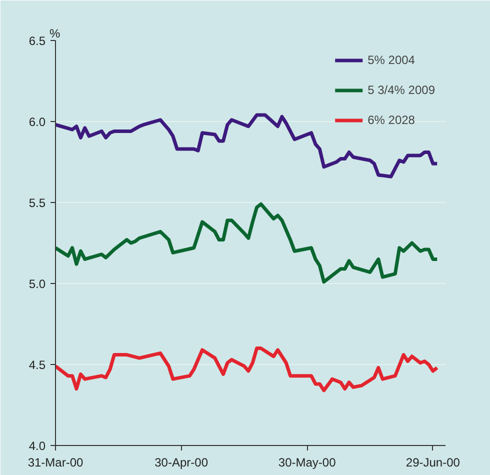 This screenshot has width=490, height=475. Describe the element at coordinates (37, 365) in the screenshot. I see `y-tick-label: 4.5` at that location.